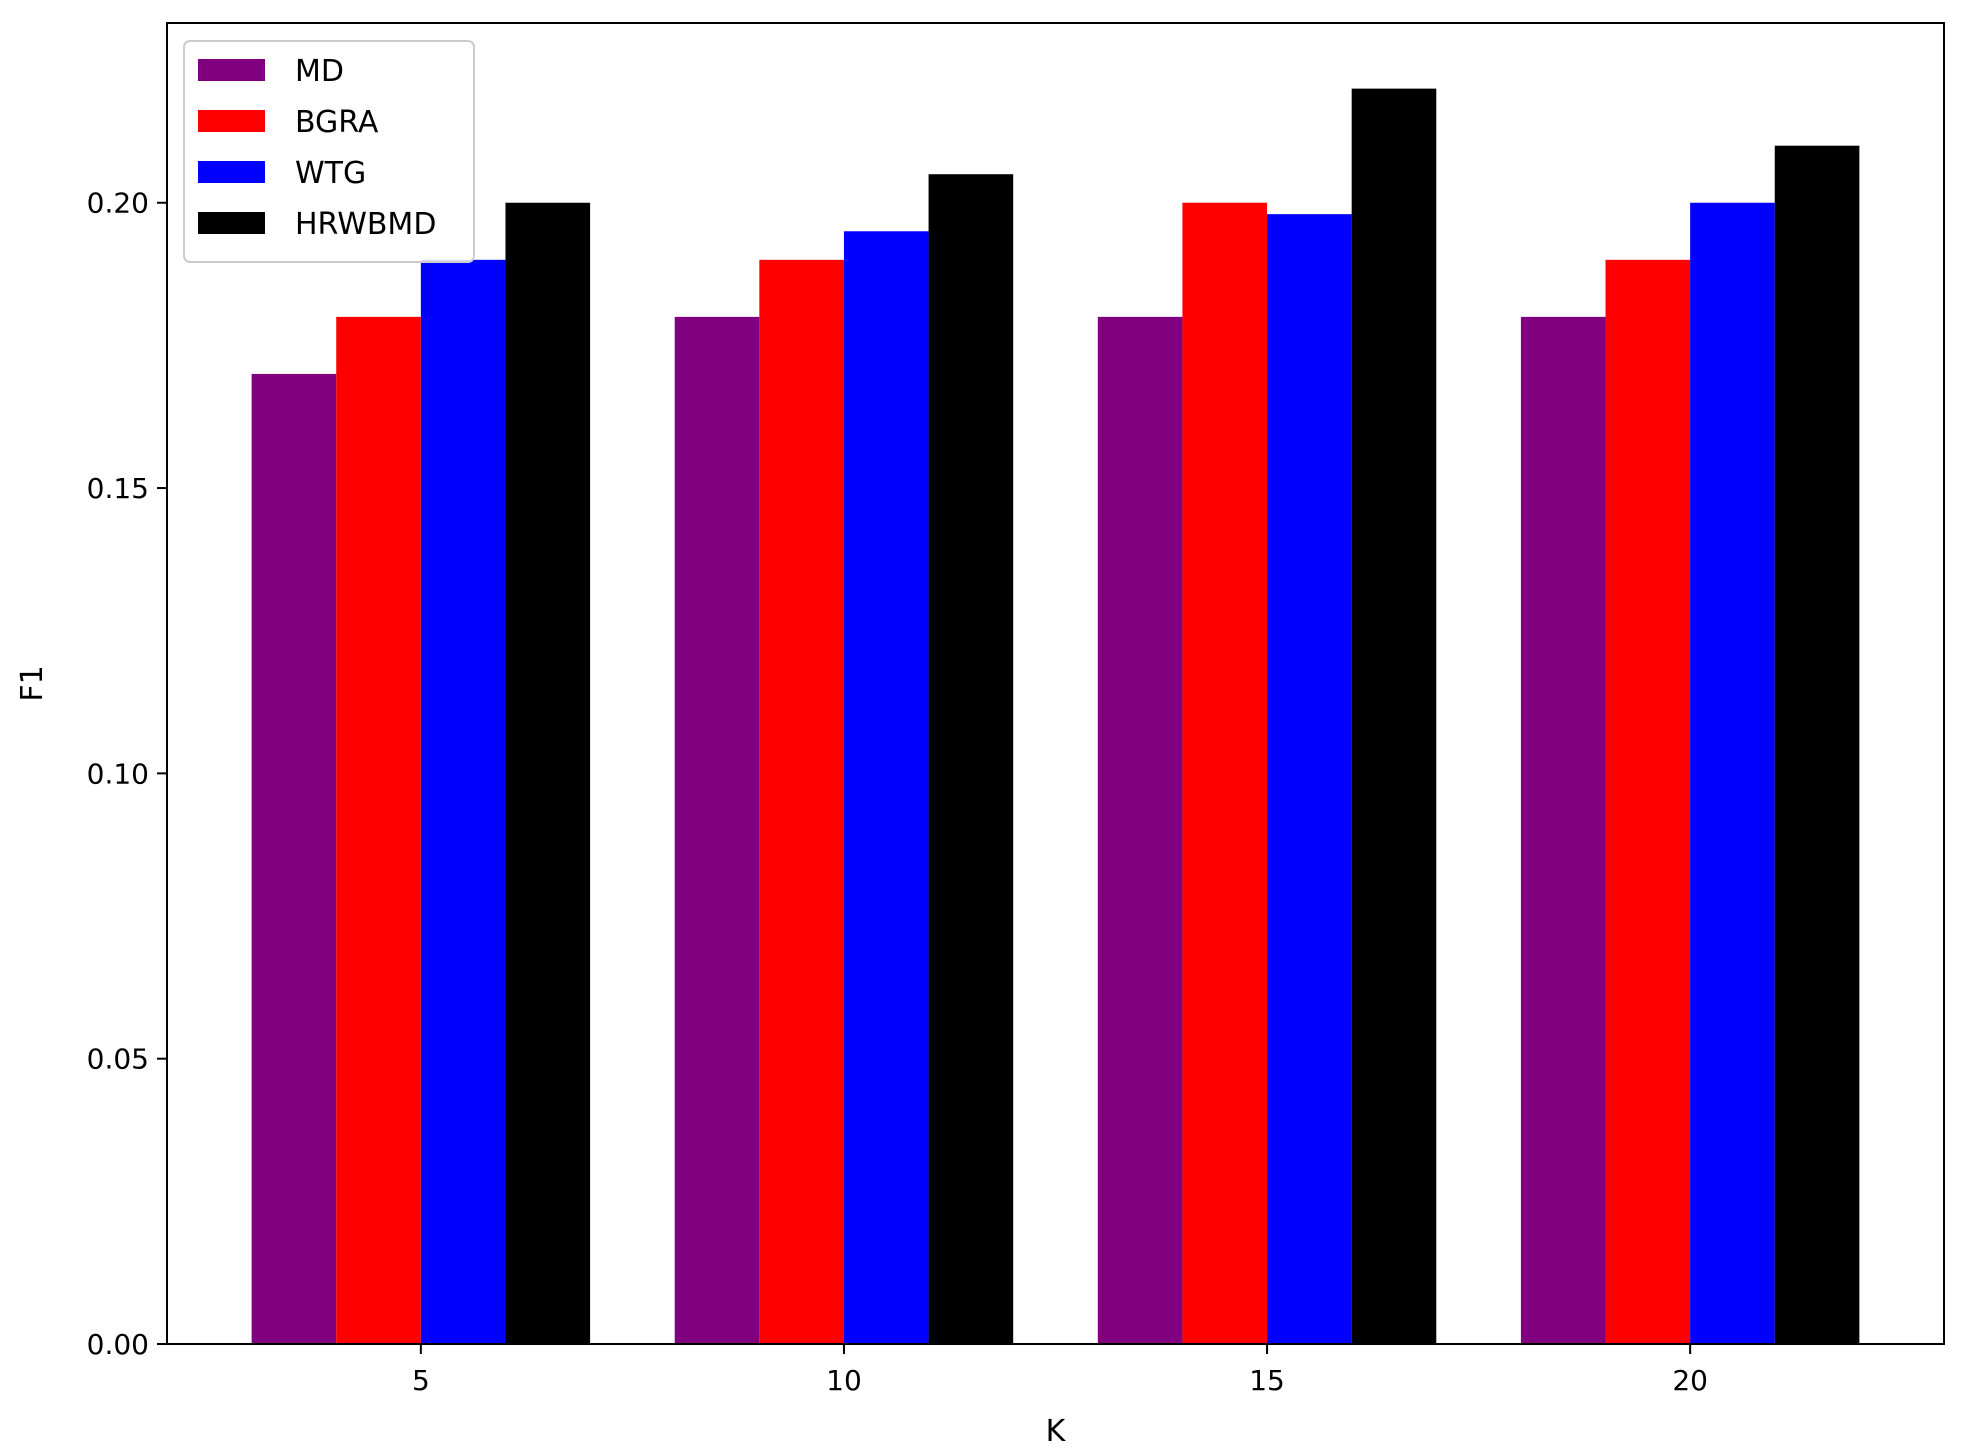 This screenshot has width=1961, height=1454. What do you see at coordinates (1394, 716) in the screenshot?
I see `bar-hrwbmd-k15` at bounding box center [1394, 716].